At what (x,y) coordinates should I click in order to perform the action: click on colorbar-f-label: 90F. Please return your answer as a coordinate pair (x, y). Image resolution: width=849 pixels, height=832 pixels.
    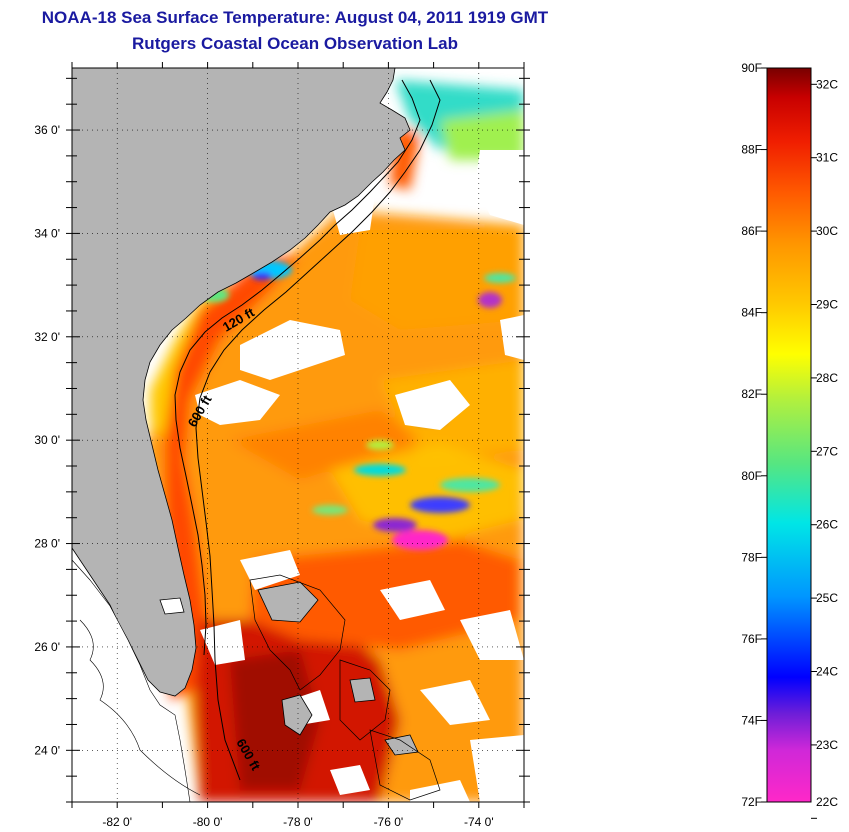
    Looking at the image, I should click on (751, 68).